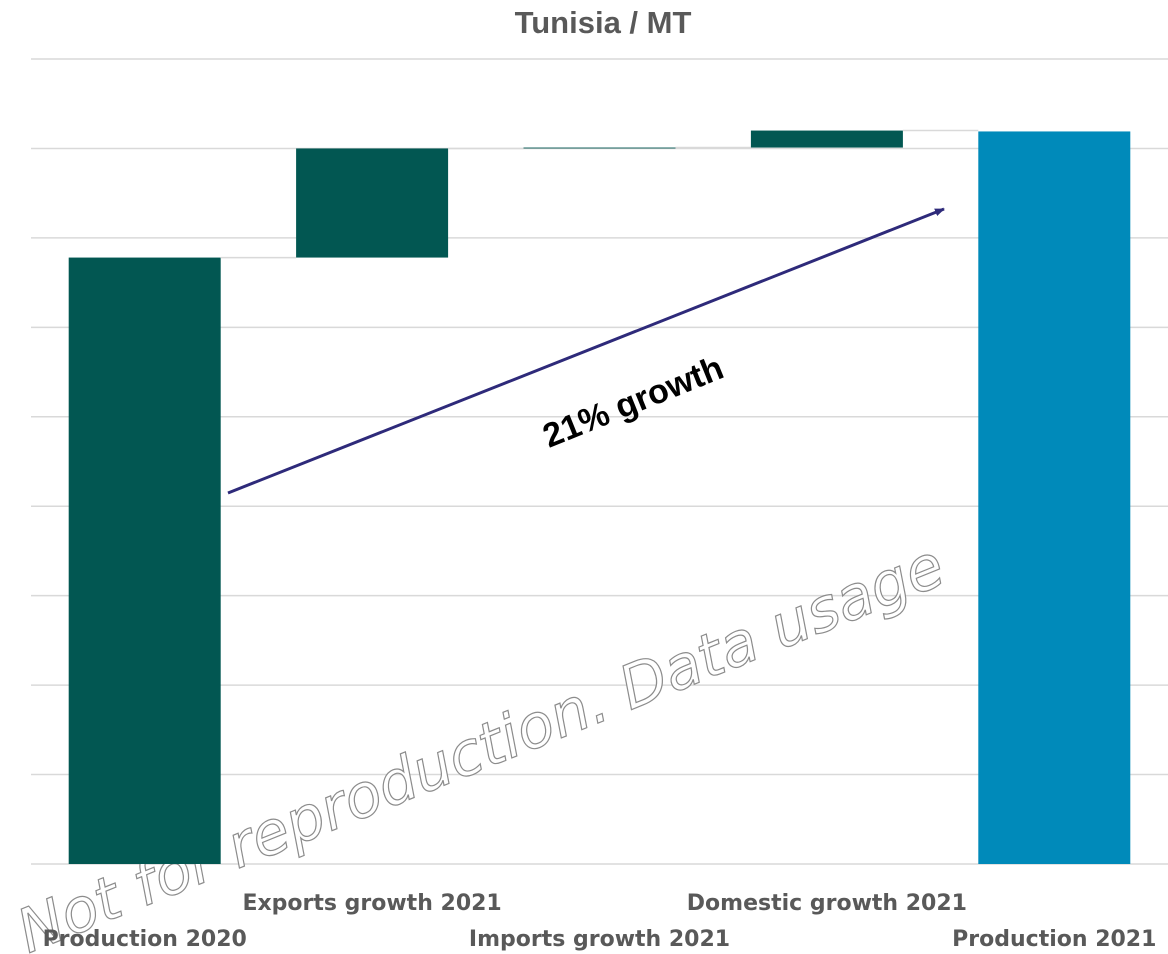  What do you see at coordinates (371, 903) in the screenshot?
I see `x-tick-label: Exports growth 2021` at bounding box center [371, 903].